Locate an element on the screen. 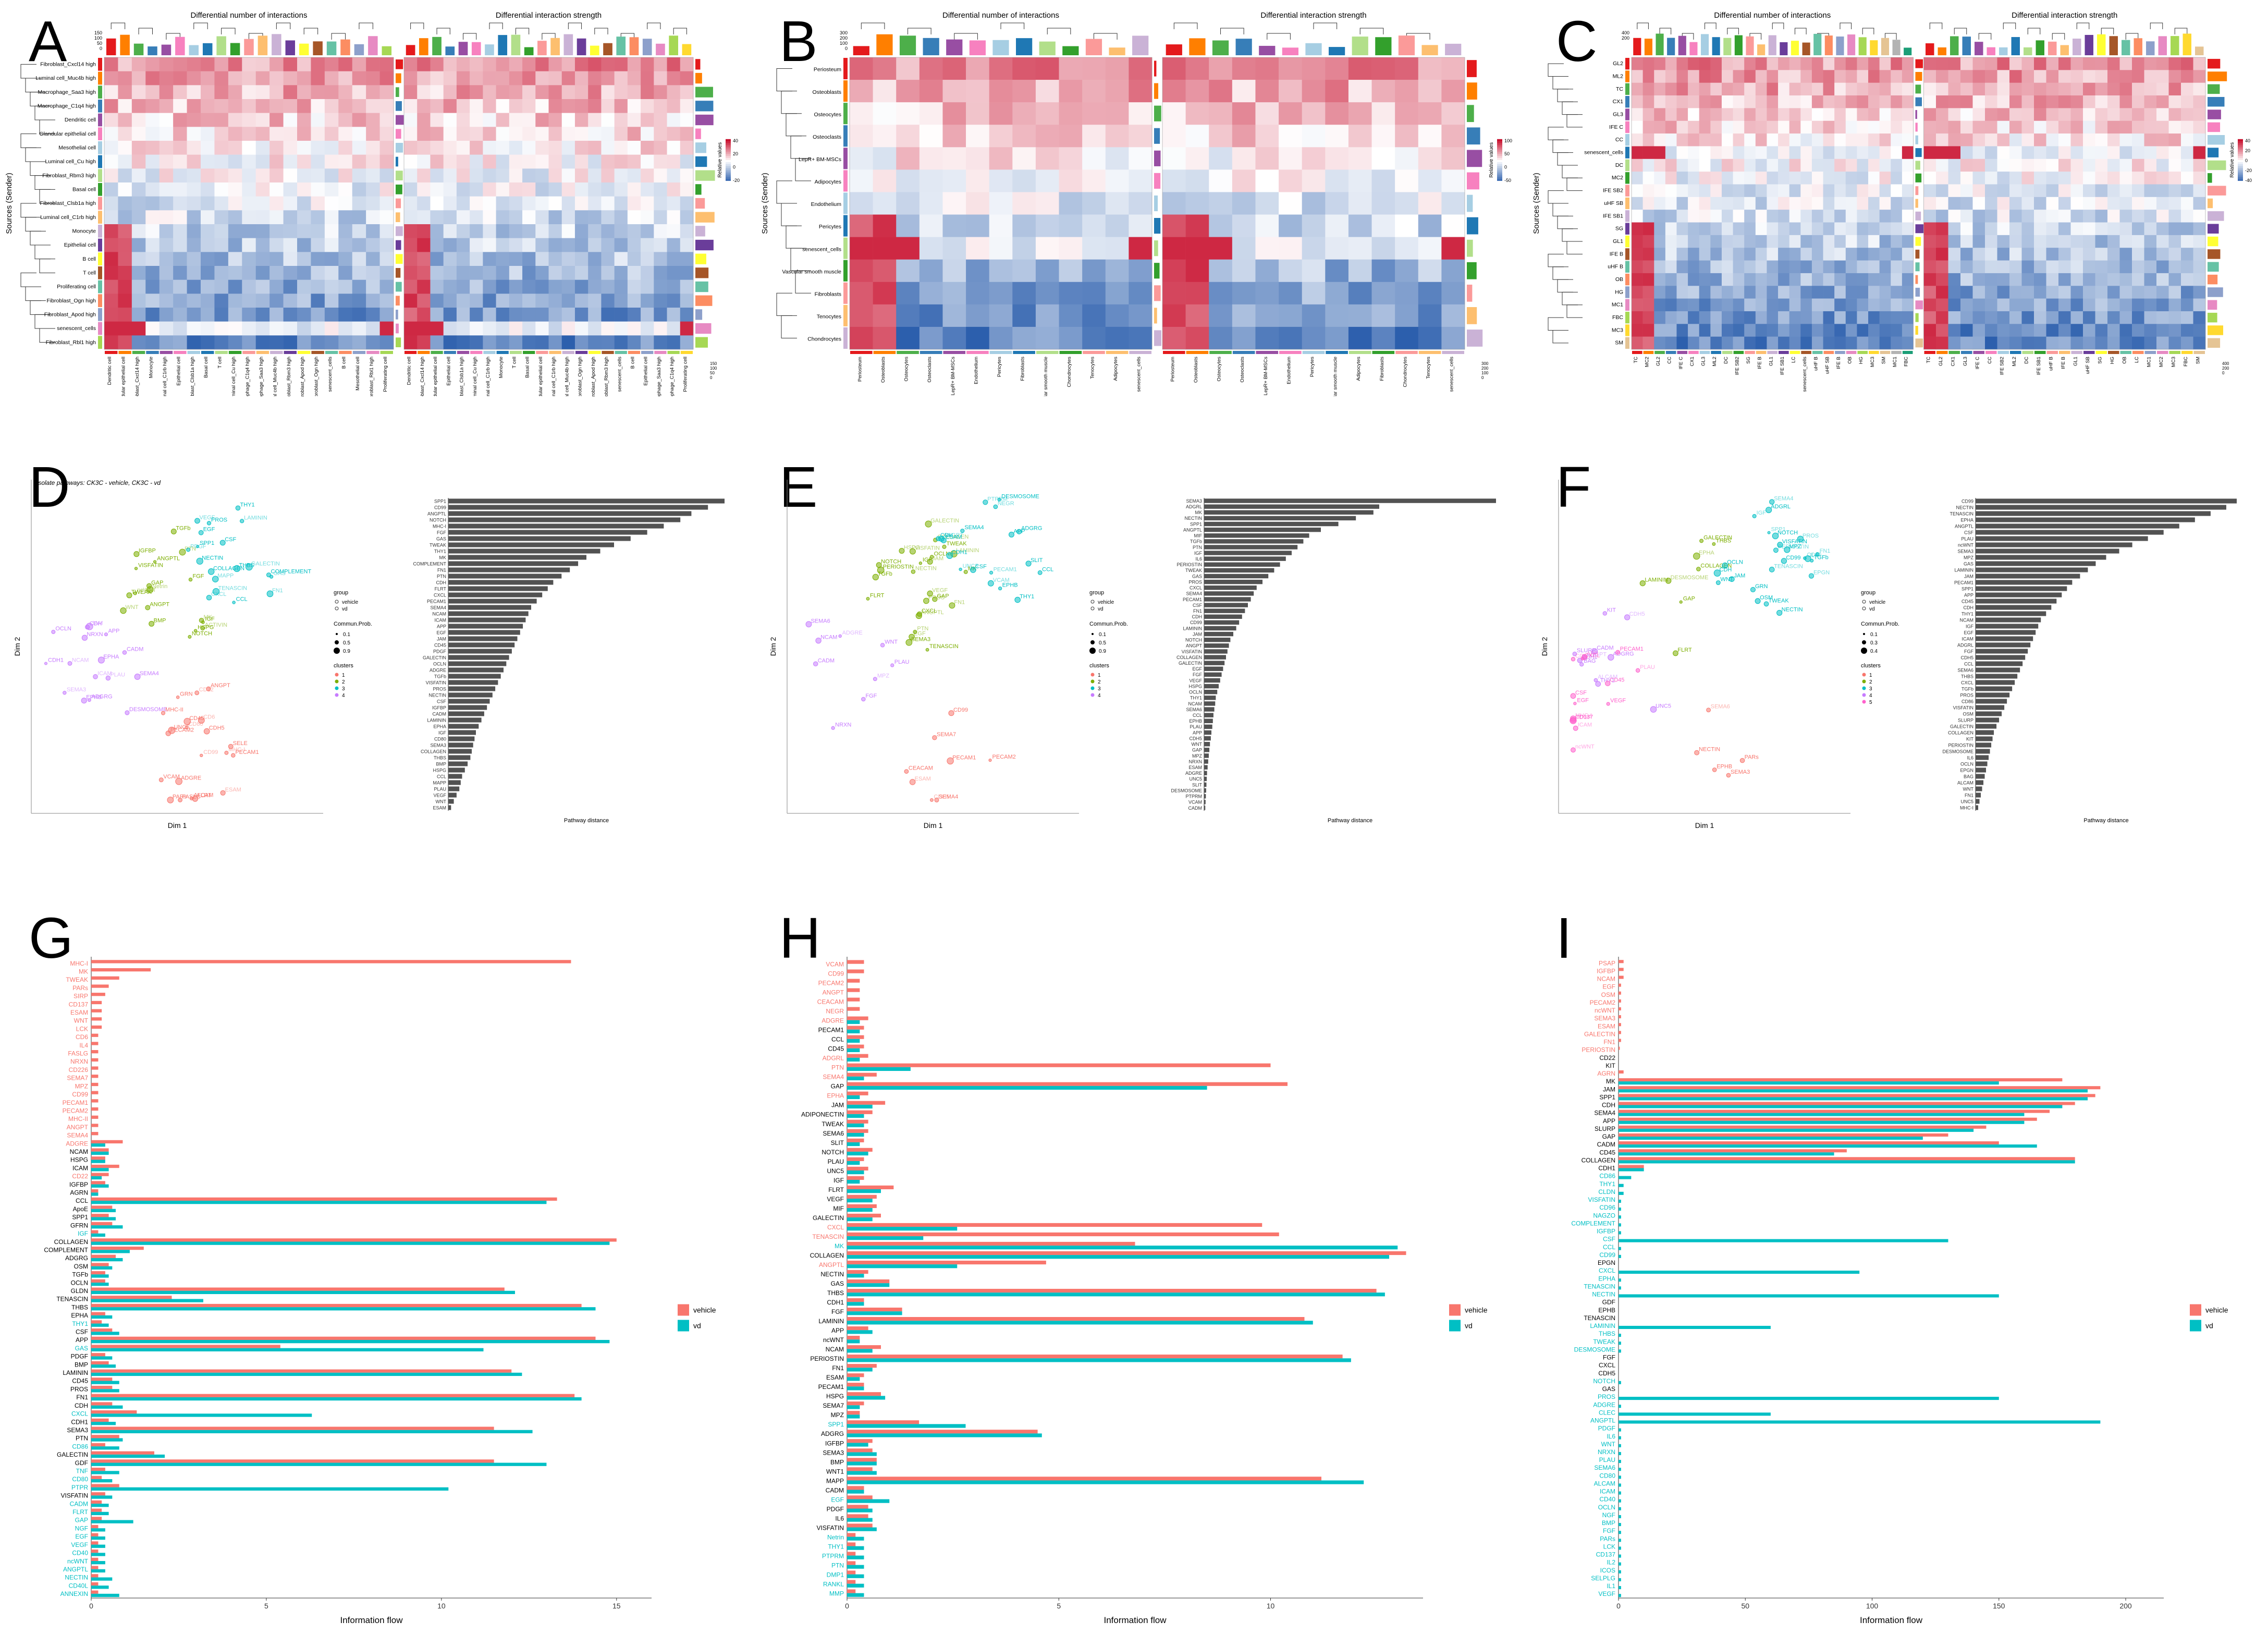 The image size is (2268, 1634). distance-bar-label: KIT is located at coordinates (1970, 740).